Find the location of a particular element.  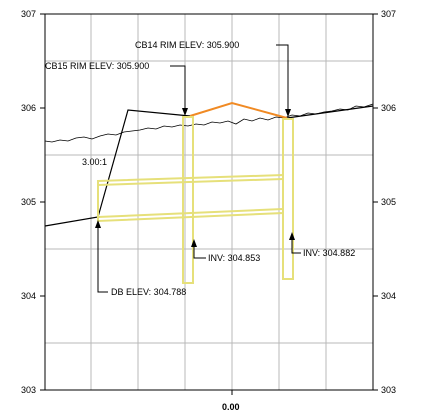

cb14-structure is located at coordinates (288, 199).